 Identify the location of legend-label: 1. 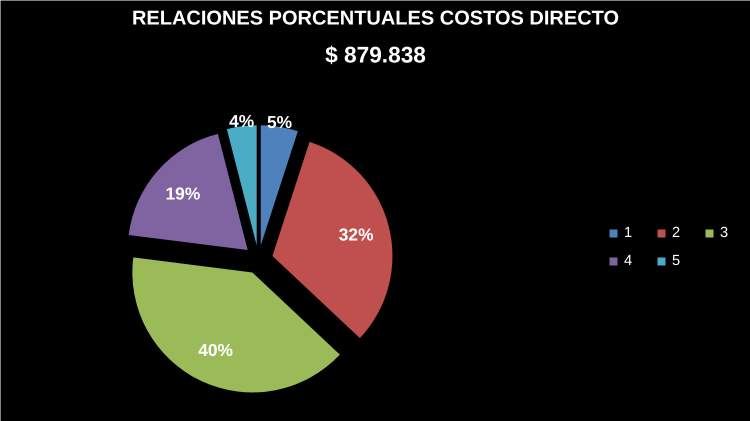
(629, 232).